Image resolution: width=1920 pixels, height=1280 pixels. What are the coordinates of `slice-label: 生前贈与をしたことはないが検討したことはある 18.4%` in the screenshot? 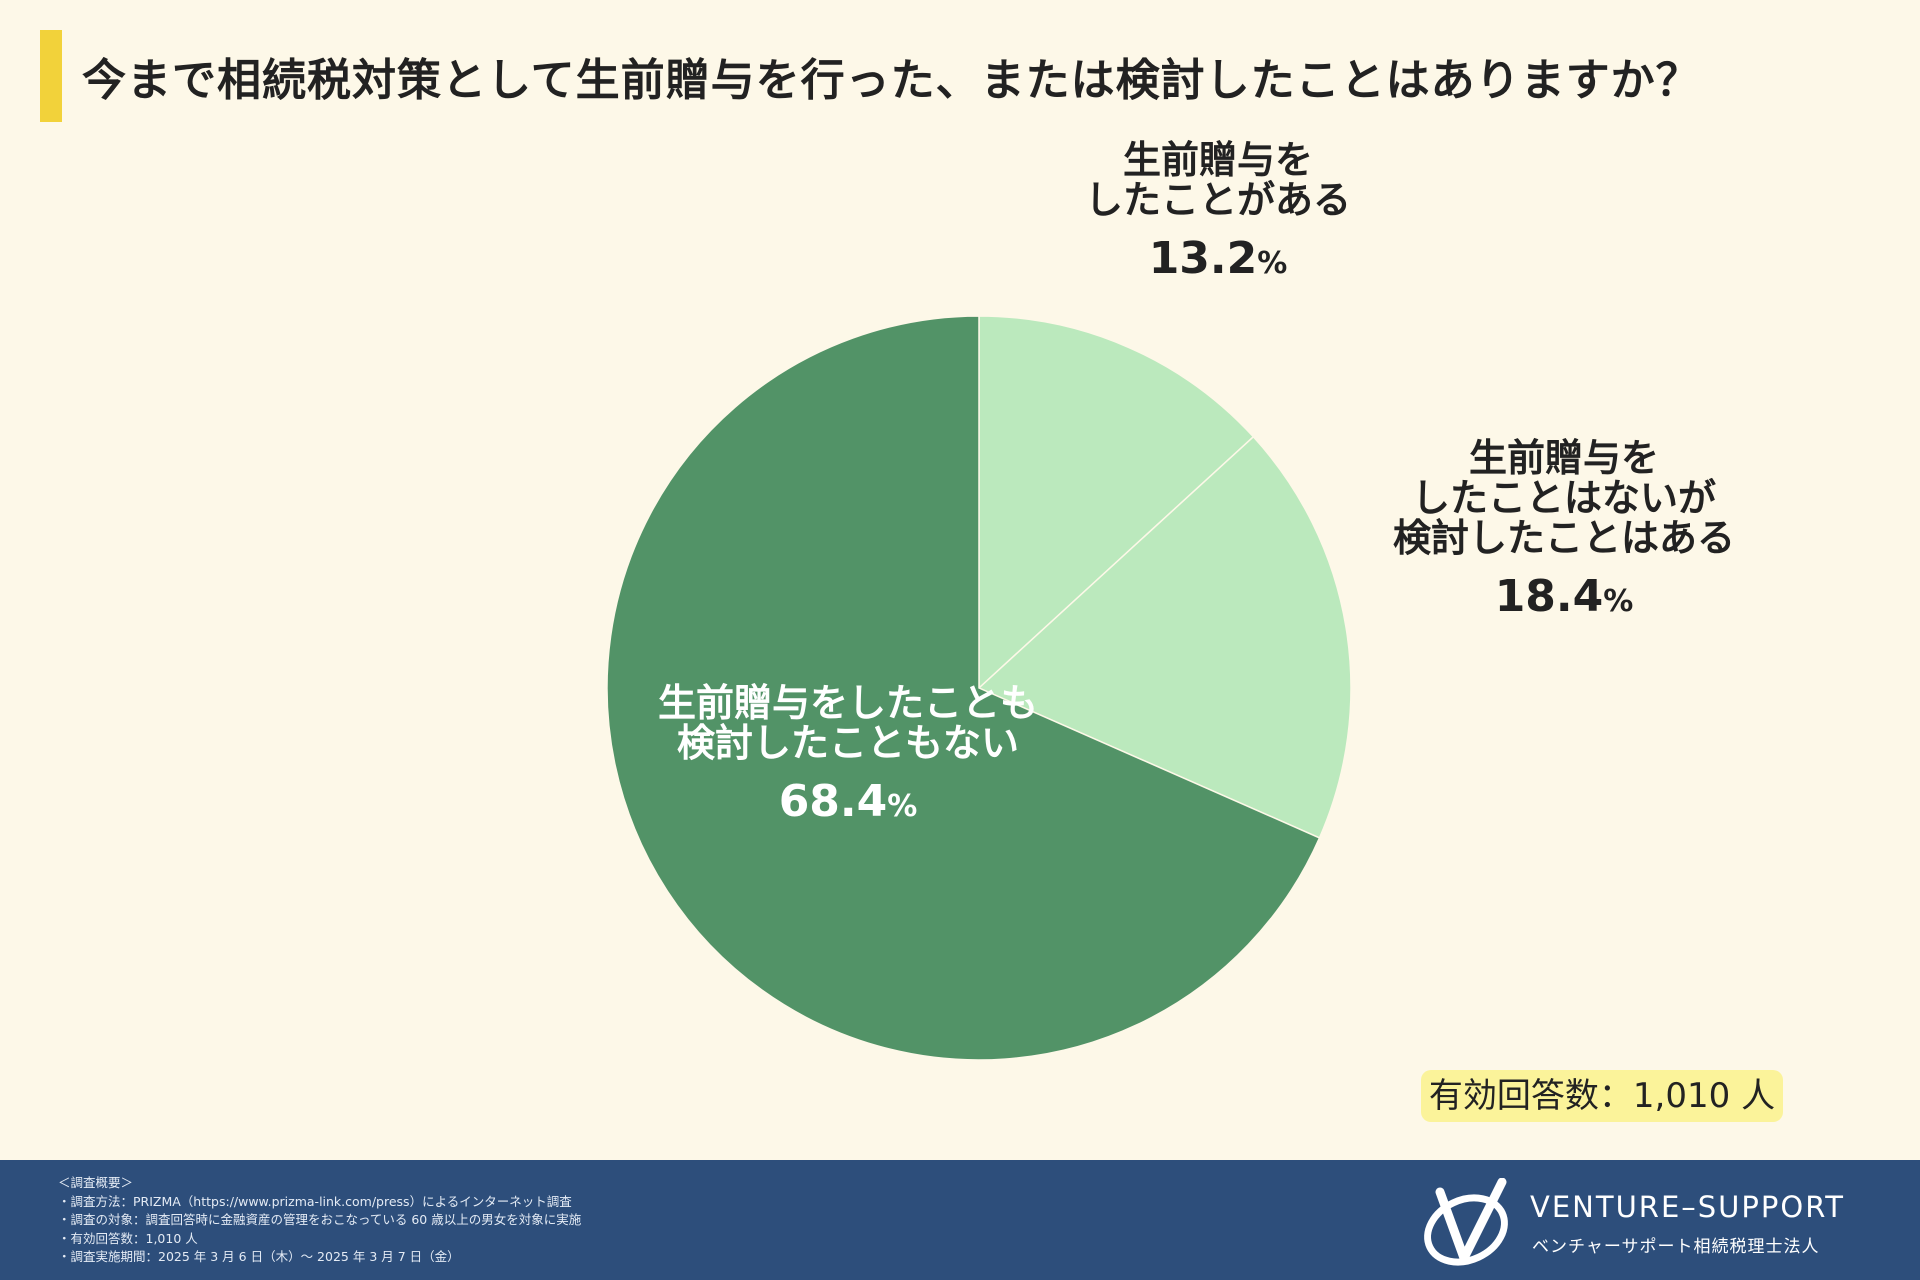 It's located at (1564, 529).